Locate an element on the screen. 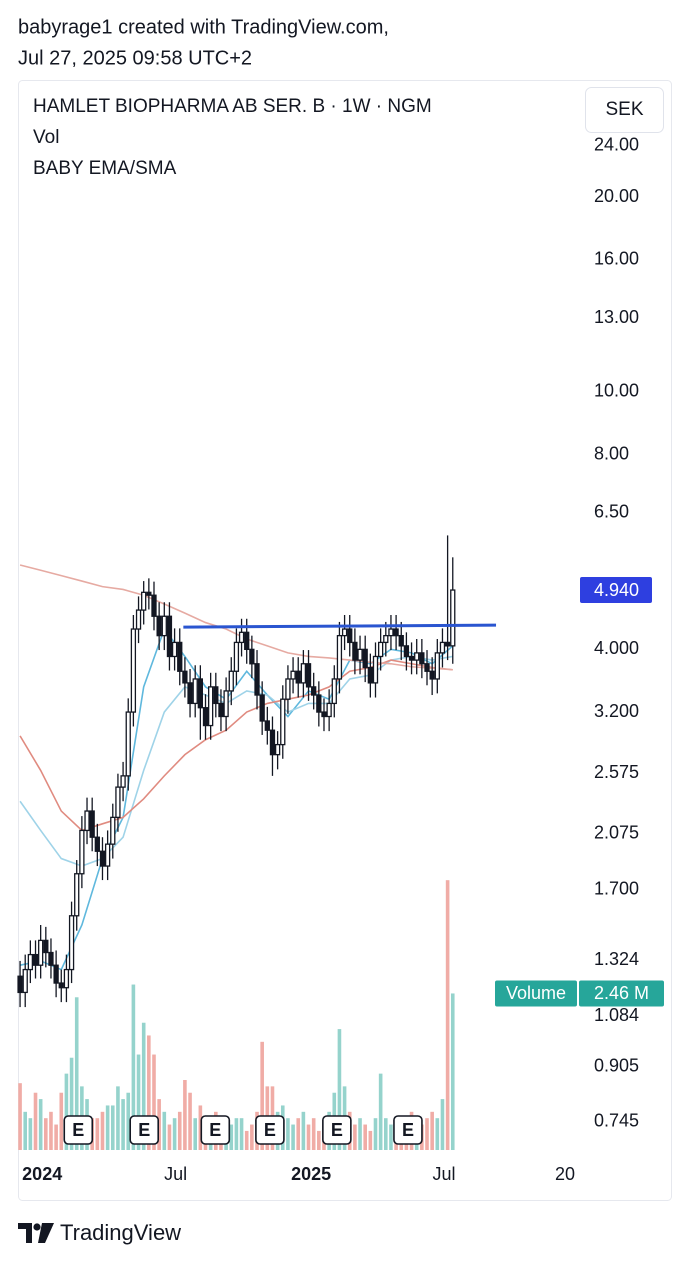 The image size is (690, 1270). currency-button is located at coordinates (624, 110).